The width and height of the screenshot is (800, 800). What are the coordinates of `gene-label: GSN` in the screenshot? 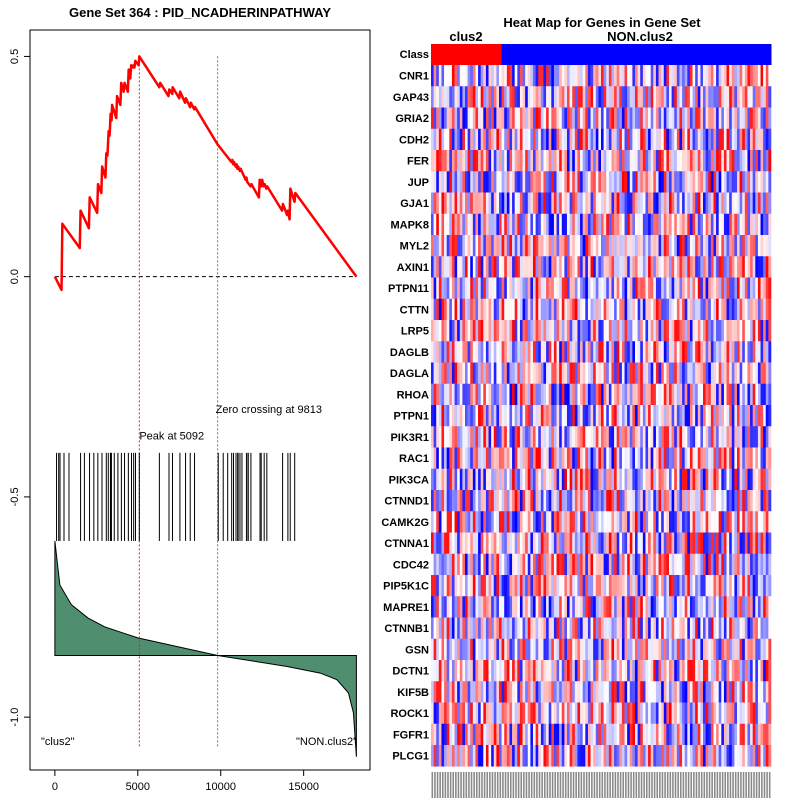 It's located at (417, 650).